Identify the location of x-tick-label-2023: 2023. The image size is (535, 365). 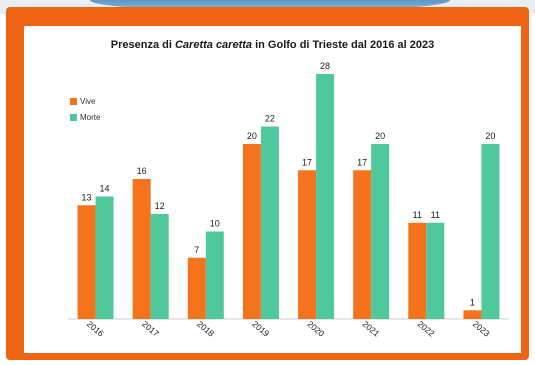
(481, 329).